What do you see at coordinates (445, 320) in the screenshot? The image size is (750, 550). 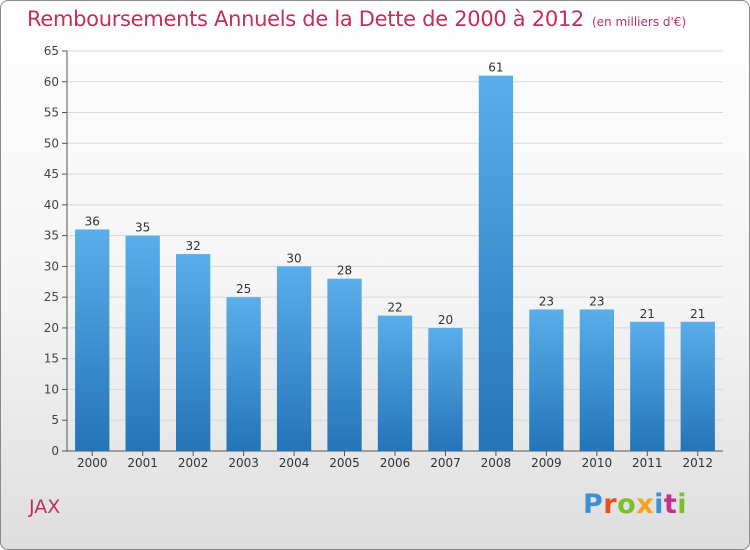 I see `data-label: 20` at bounding box center [445, 320].